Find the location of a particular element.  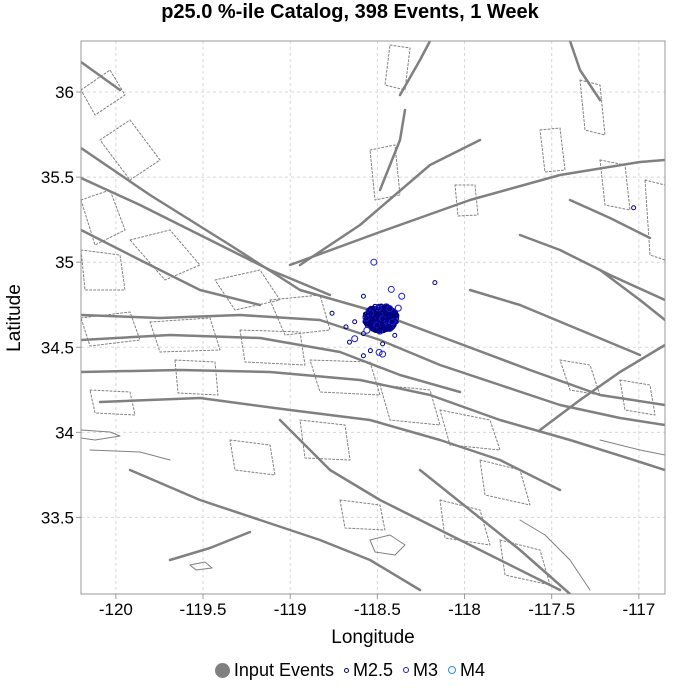

y-tick-label: 36 is located at coordinates (64, 92).